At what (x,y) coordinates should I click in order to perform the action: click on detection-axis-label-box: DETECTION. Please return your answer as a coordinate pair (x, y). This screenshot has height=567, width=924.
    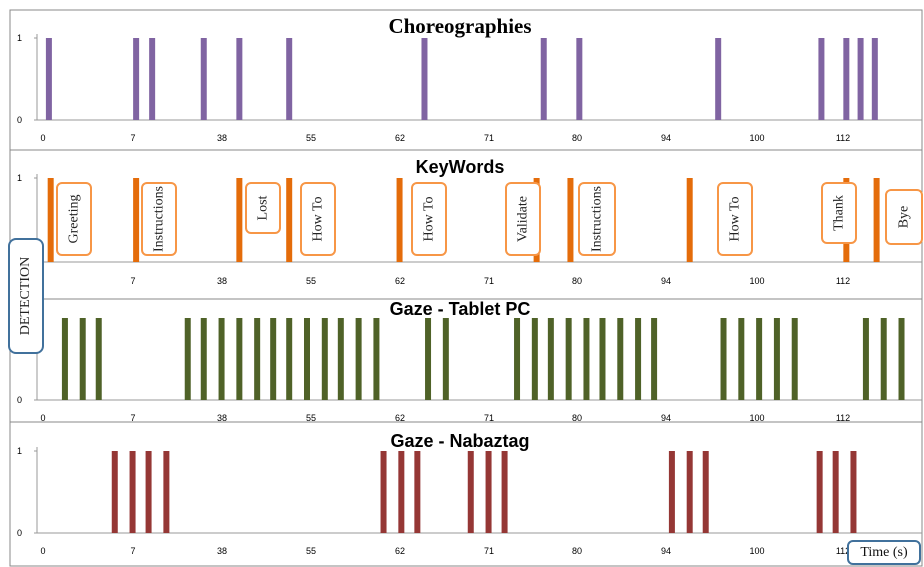
    Looking at the image, I should click on (26, 296).